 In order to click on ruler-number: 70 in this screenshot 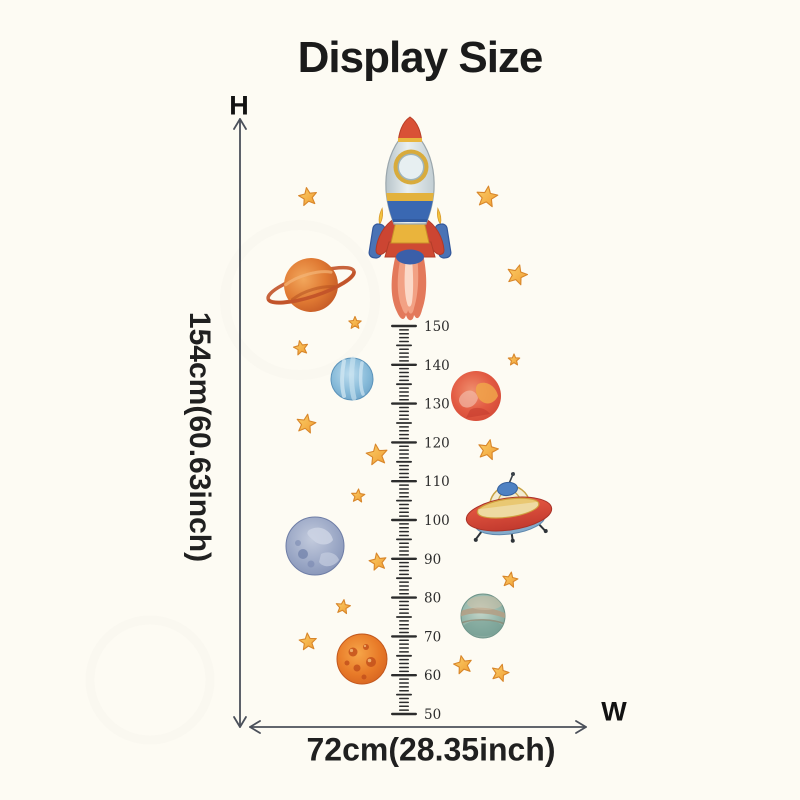, I will do `click(432, 637)`.